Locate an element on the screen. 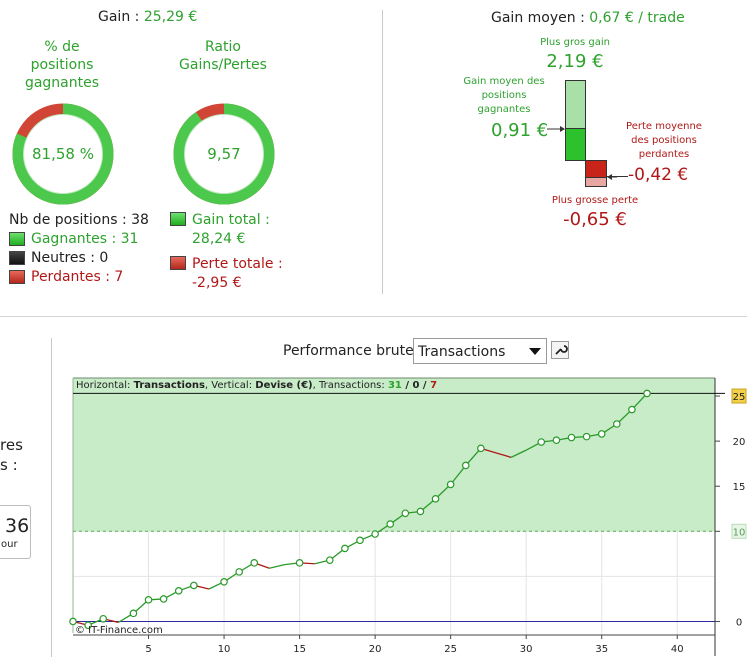 This screenshot has height=657, width=747. y-tick-label: 10 is located at coordinates (739, 532).